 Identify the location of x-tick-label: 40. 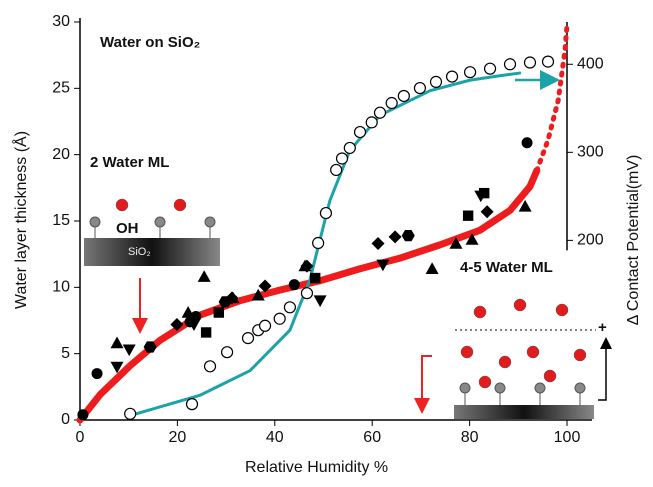
(275, 437).